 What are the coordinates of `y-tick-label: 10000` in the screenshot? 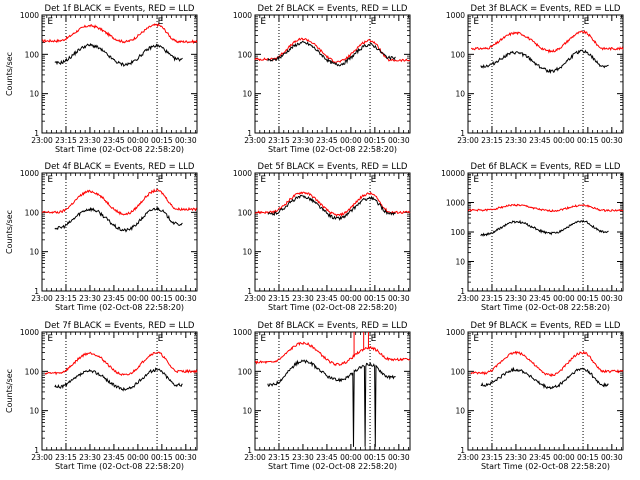 It's located at (453, 173).